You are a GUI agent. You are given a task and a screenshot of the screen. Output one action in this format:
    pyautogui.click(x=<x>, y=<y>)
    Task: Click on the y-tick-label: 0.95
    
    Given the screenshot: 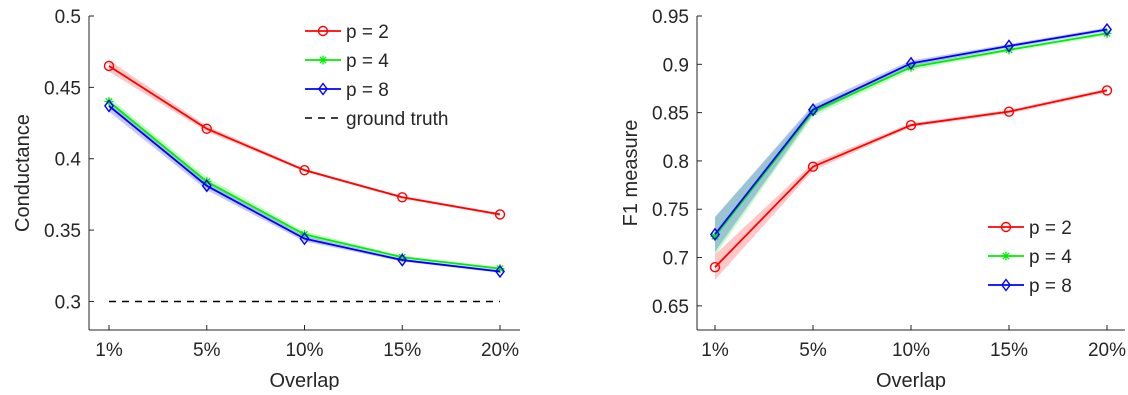 What is the action you would take?
    pyautogui.click(x=670, y=17)
    